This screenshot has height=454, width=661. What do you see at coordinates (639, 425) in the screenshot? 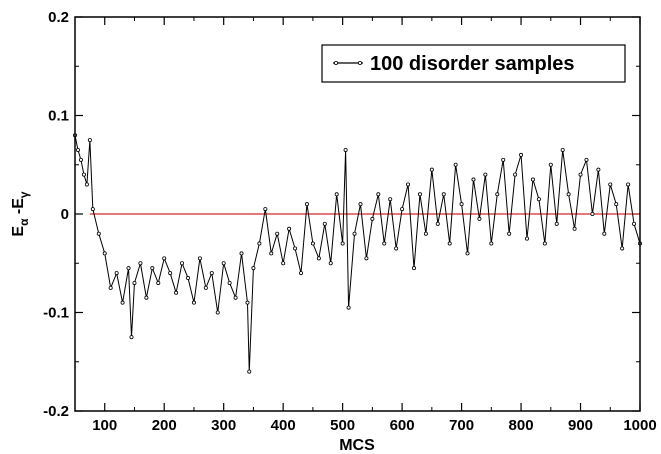
I see `x-tick-label: 1000` at bounding box center [639, 425].